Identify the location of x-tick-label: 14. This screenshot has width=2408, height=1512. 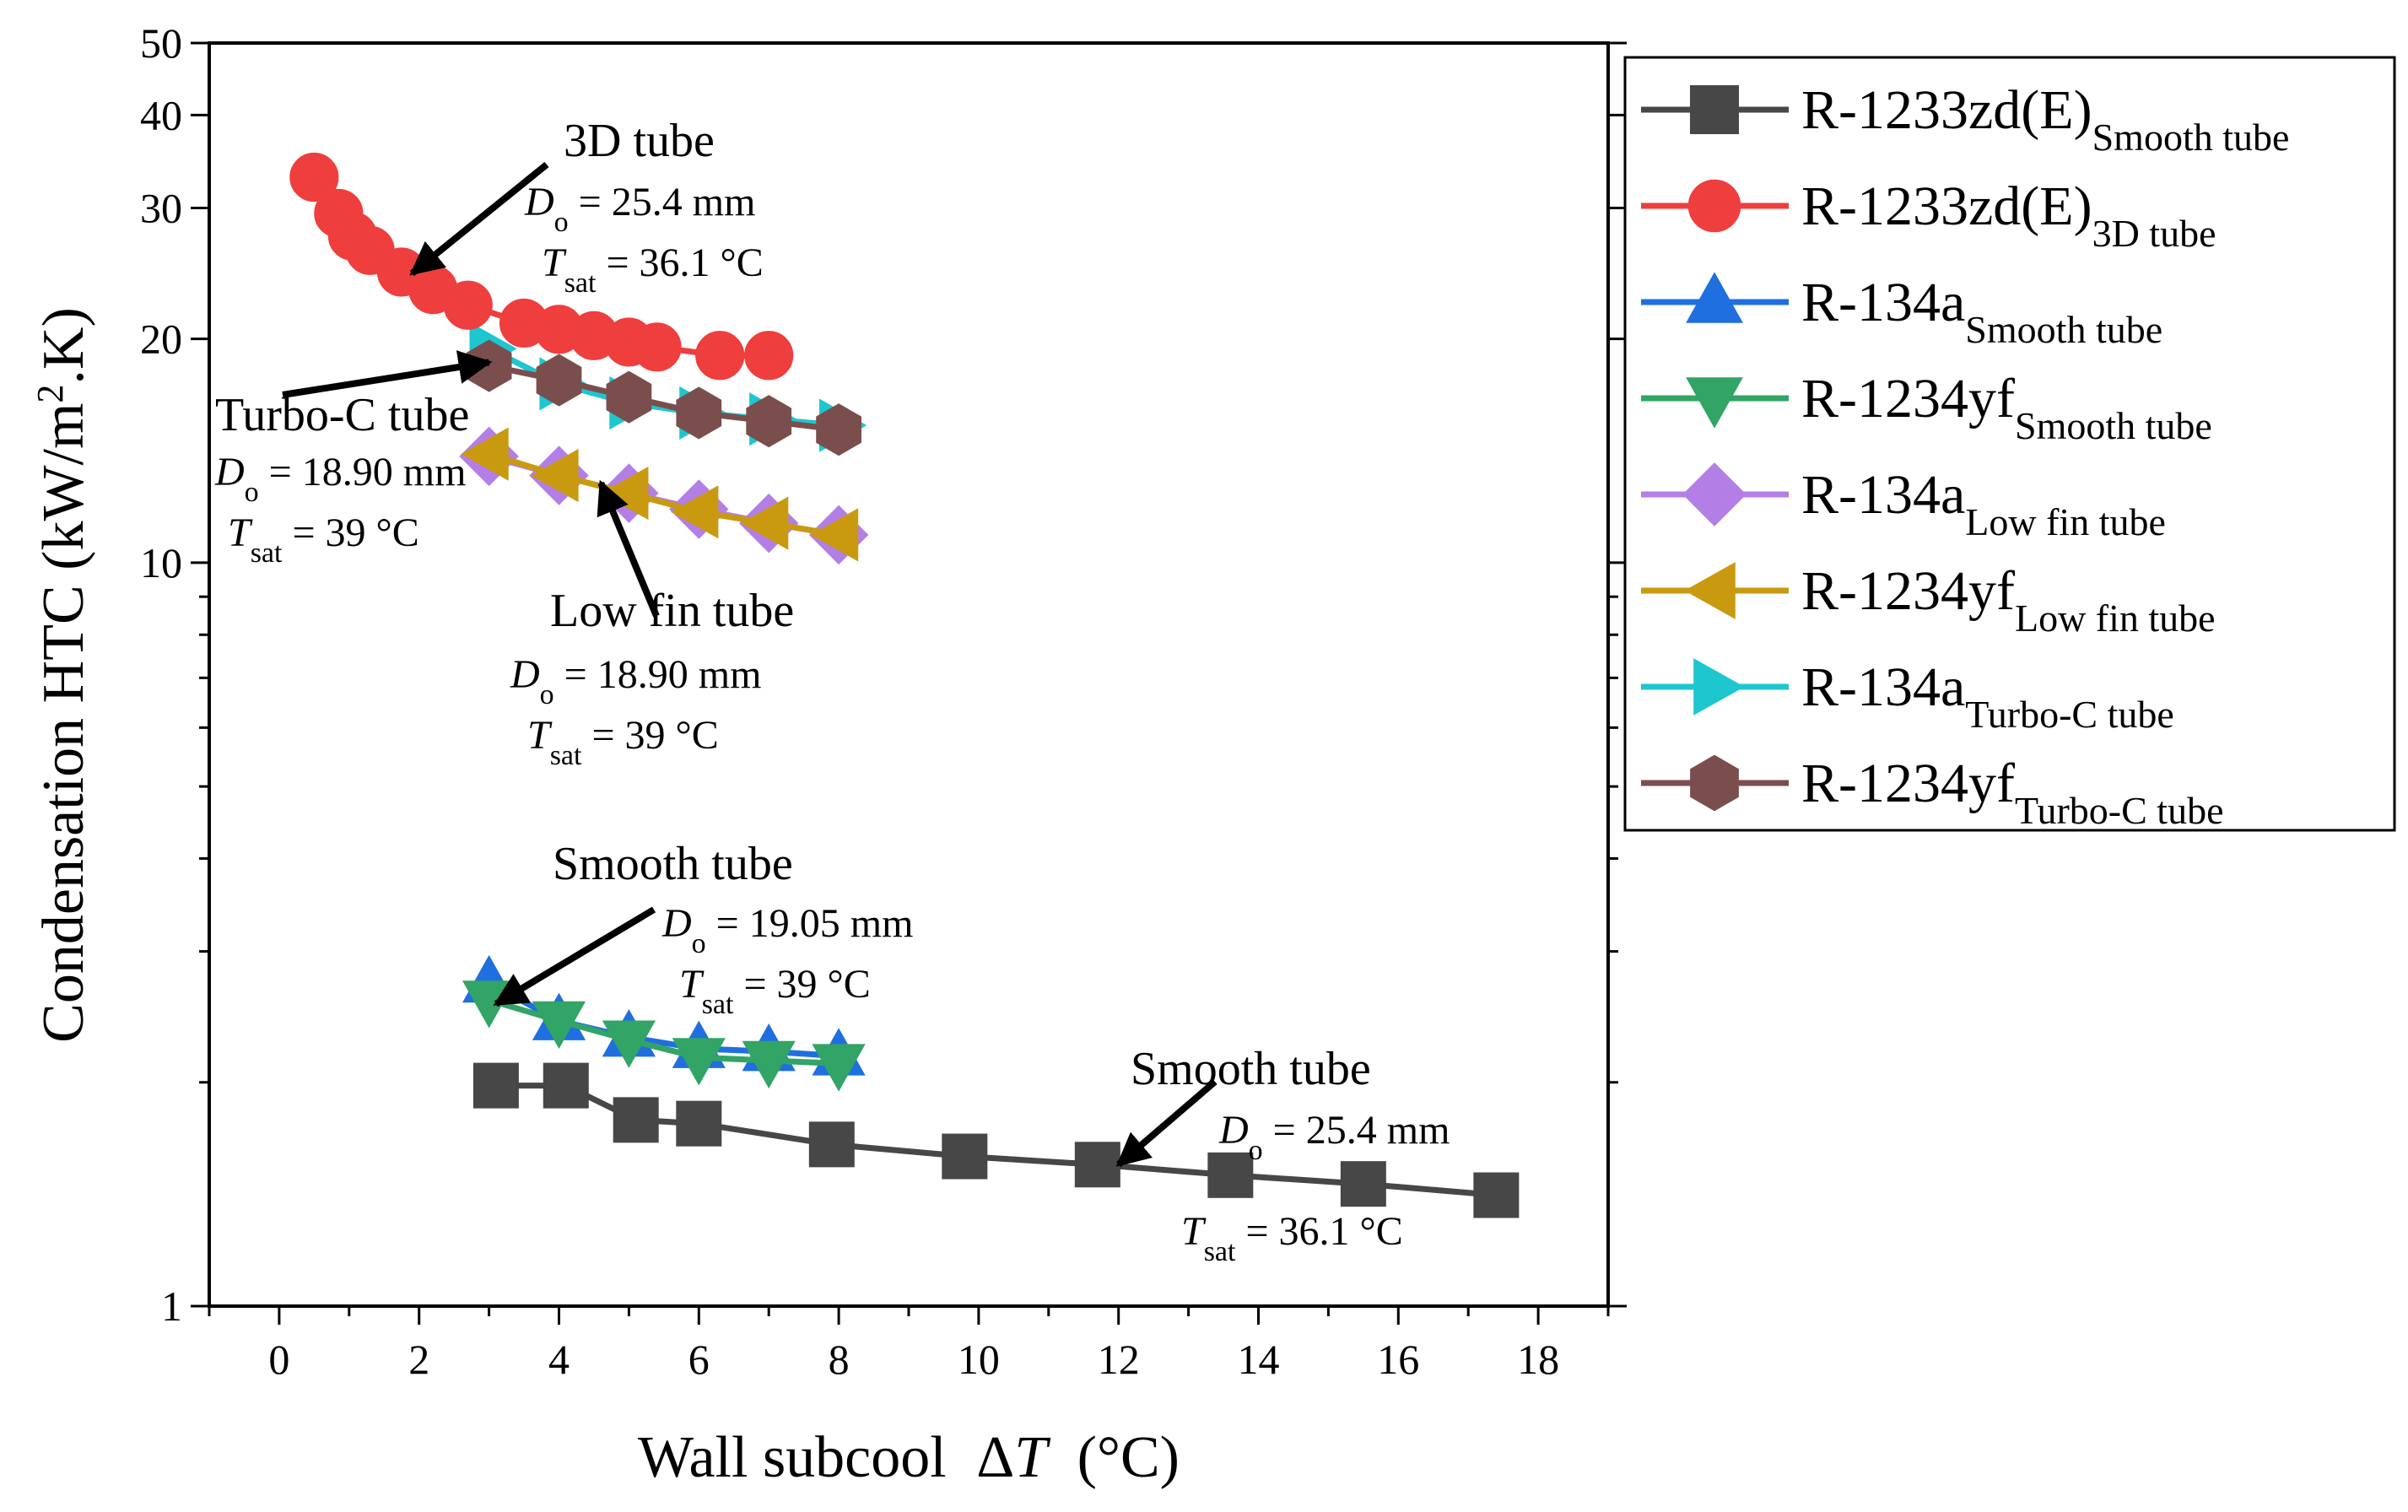
(1259, 1359).